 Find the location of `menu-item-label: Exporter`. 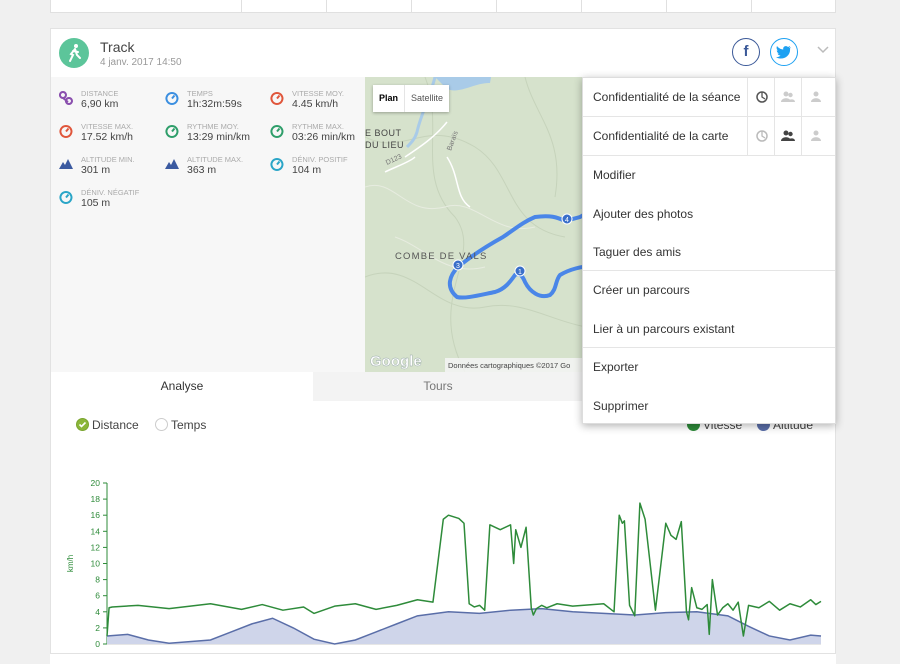

menu-item-label: Exporter is located at coordinates (616, 367).